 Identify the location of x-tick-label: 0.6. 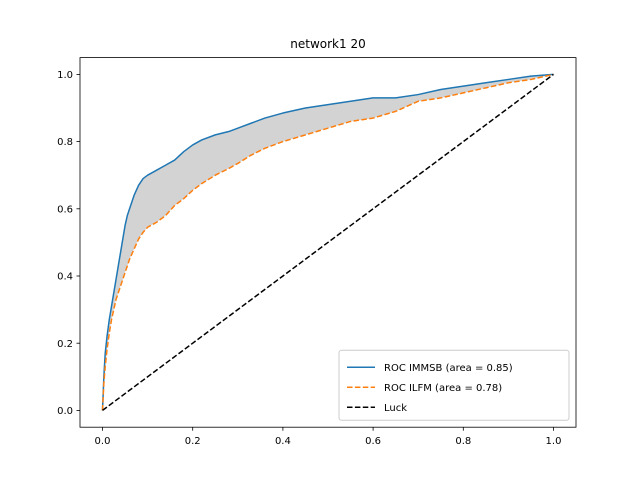
(373, 441).